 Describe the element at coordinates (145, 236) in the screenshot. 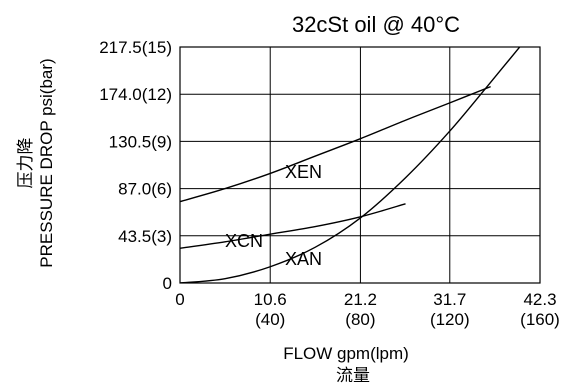

I see `y-tick-label: 43.5(3)` at that location.